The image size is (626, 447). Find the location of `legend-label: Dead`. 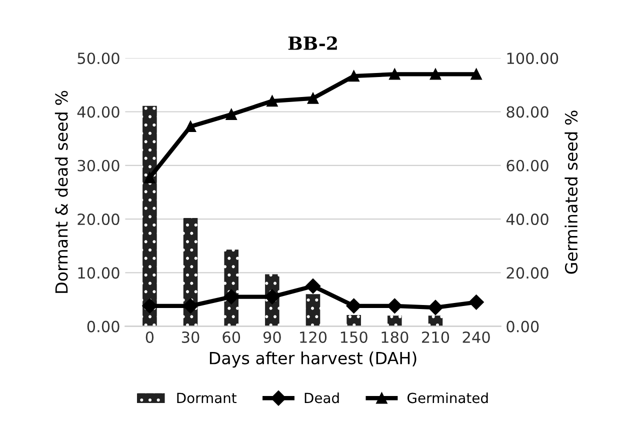

legend-label: Dead is located at coordinates (321, 398).